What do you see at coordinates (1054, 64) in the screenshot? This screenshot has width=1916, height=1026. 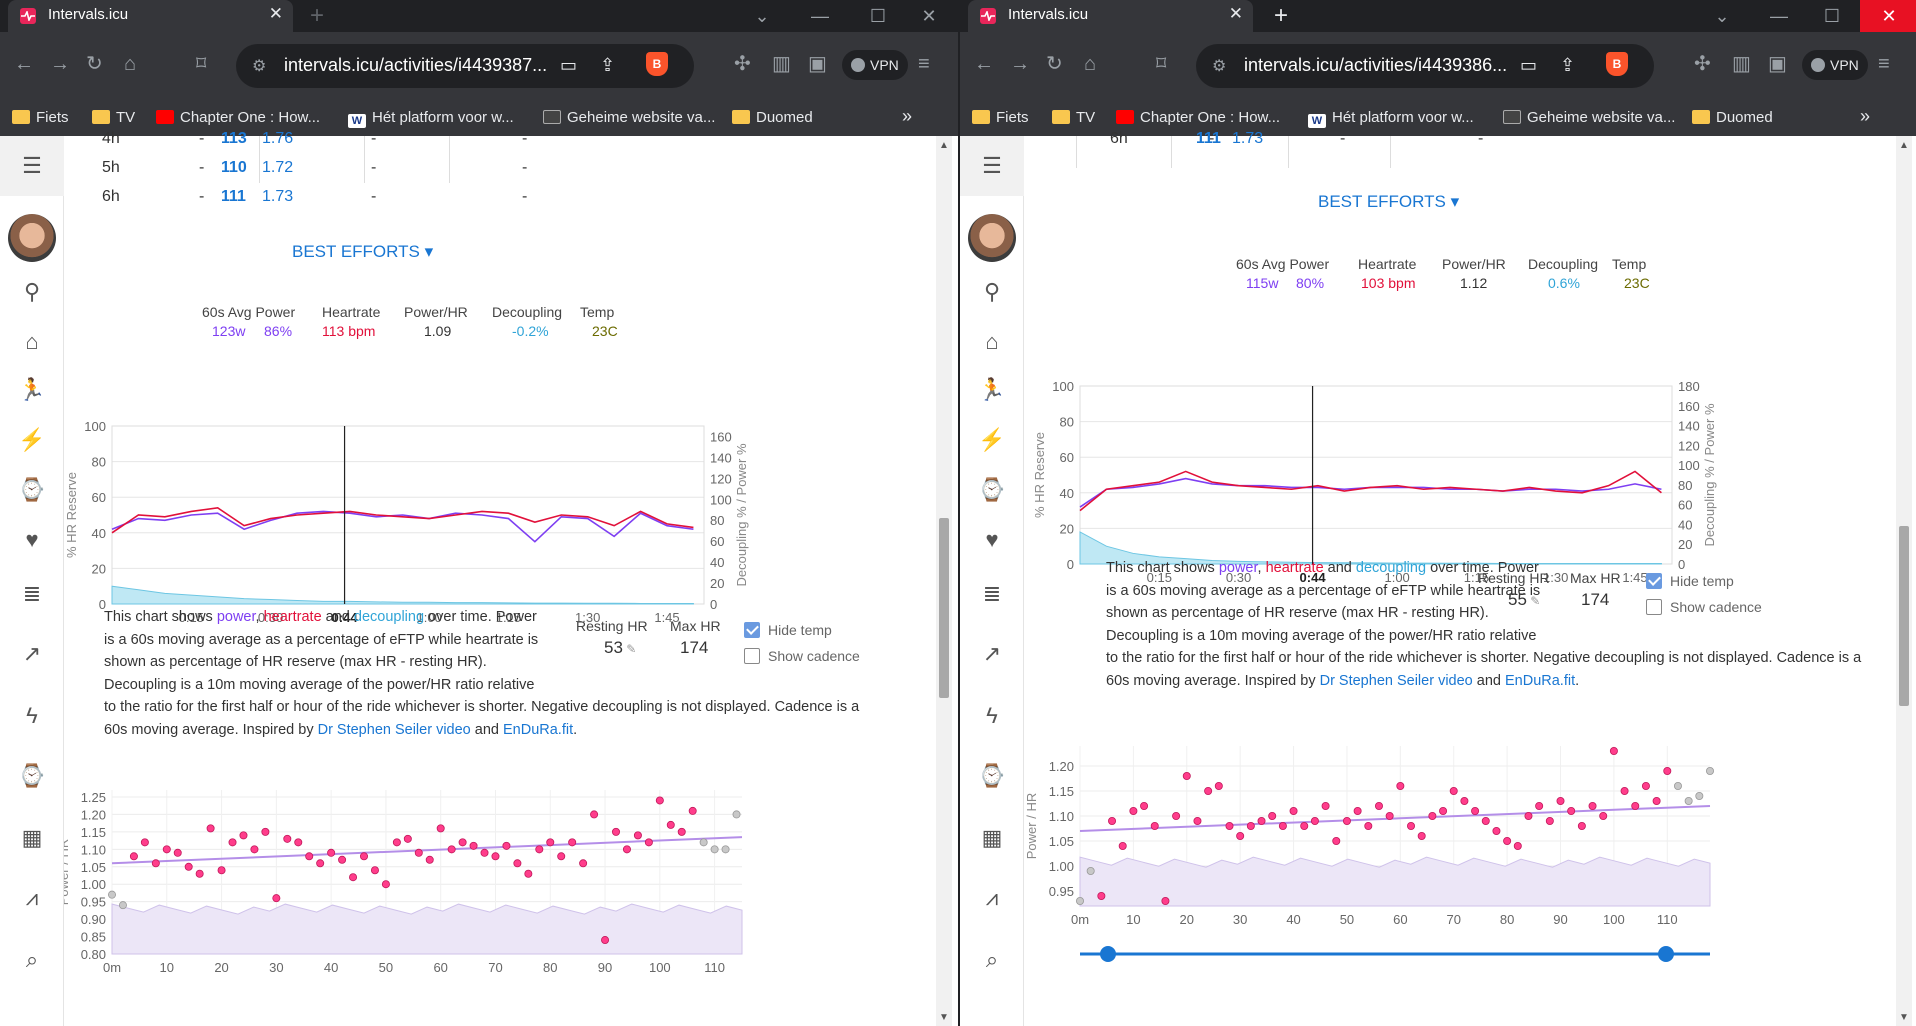 I see `reload-icon: ↻` at bounding box center [1054, 64].